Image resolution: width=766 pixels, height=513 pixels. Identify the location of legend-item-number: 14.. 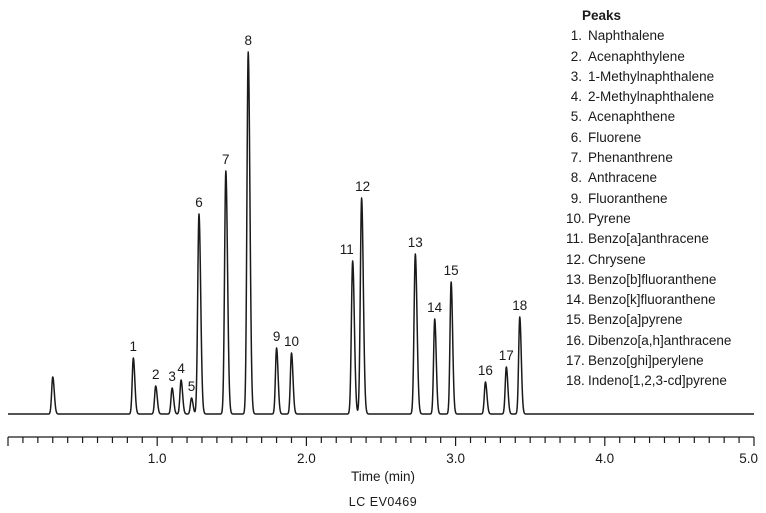
(575, 300).